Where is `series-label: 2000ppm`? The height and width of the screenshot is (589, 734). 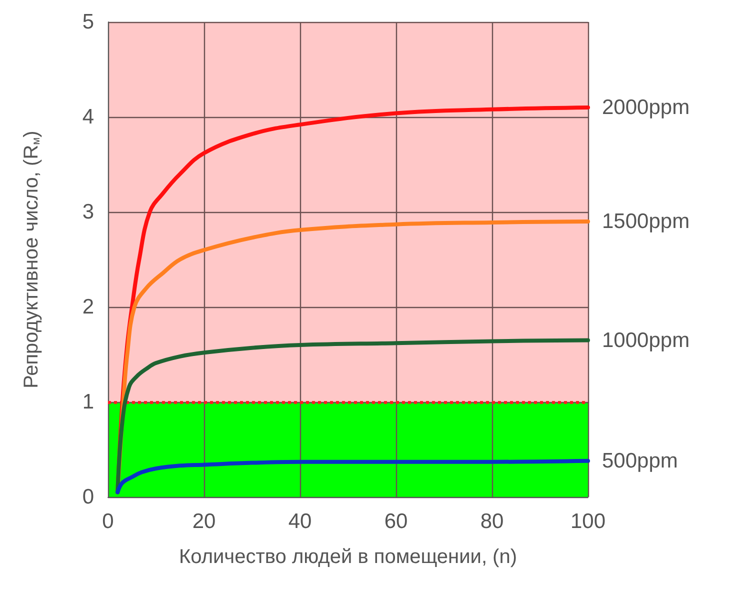 series-label: 2000ppm is located at coordinates (646, 107).